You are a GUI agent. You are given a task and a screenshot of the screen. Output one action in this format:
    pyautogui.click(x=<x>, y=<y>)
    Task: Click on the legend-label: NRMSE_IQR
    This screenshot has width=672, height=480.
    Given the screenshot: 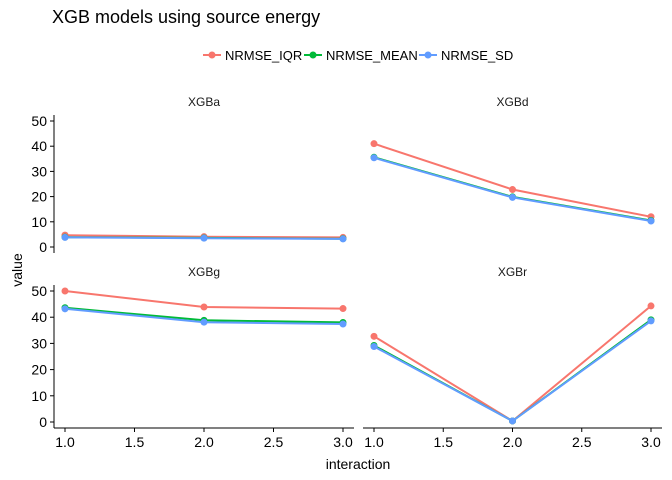 What is the action you would take?
    pyautogui.click(x=263, y=55)
    